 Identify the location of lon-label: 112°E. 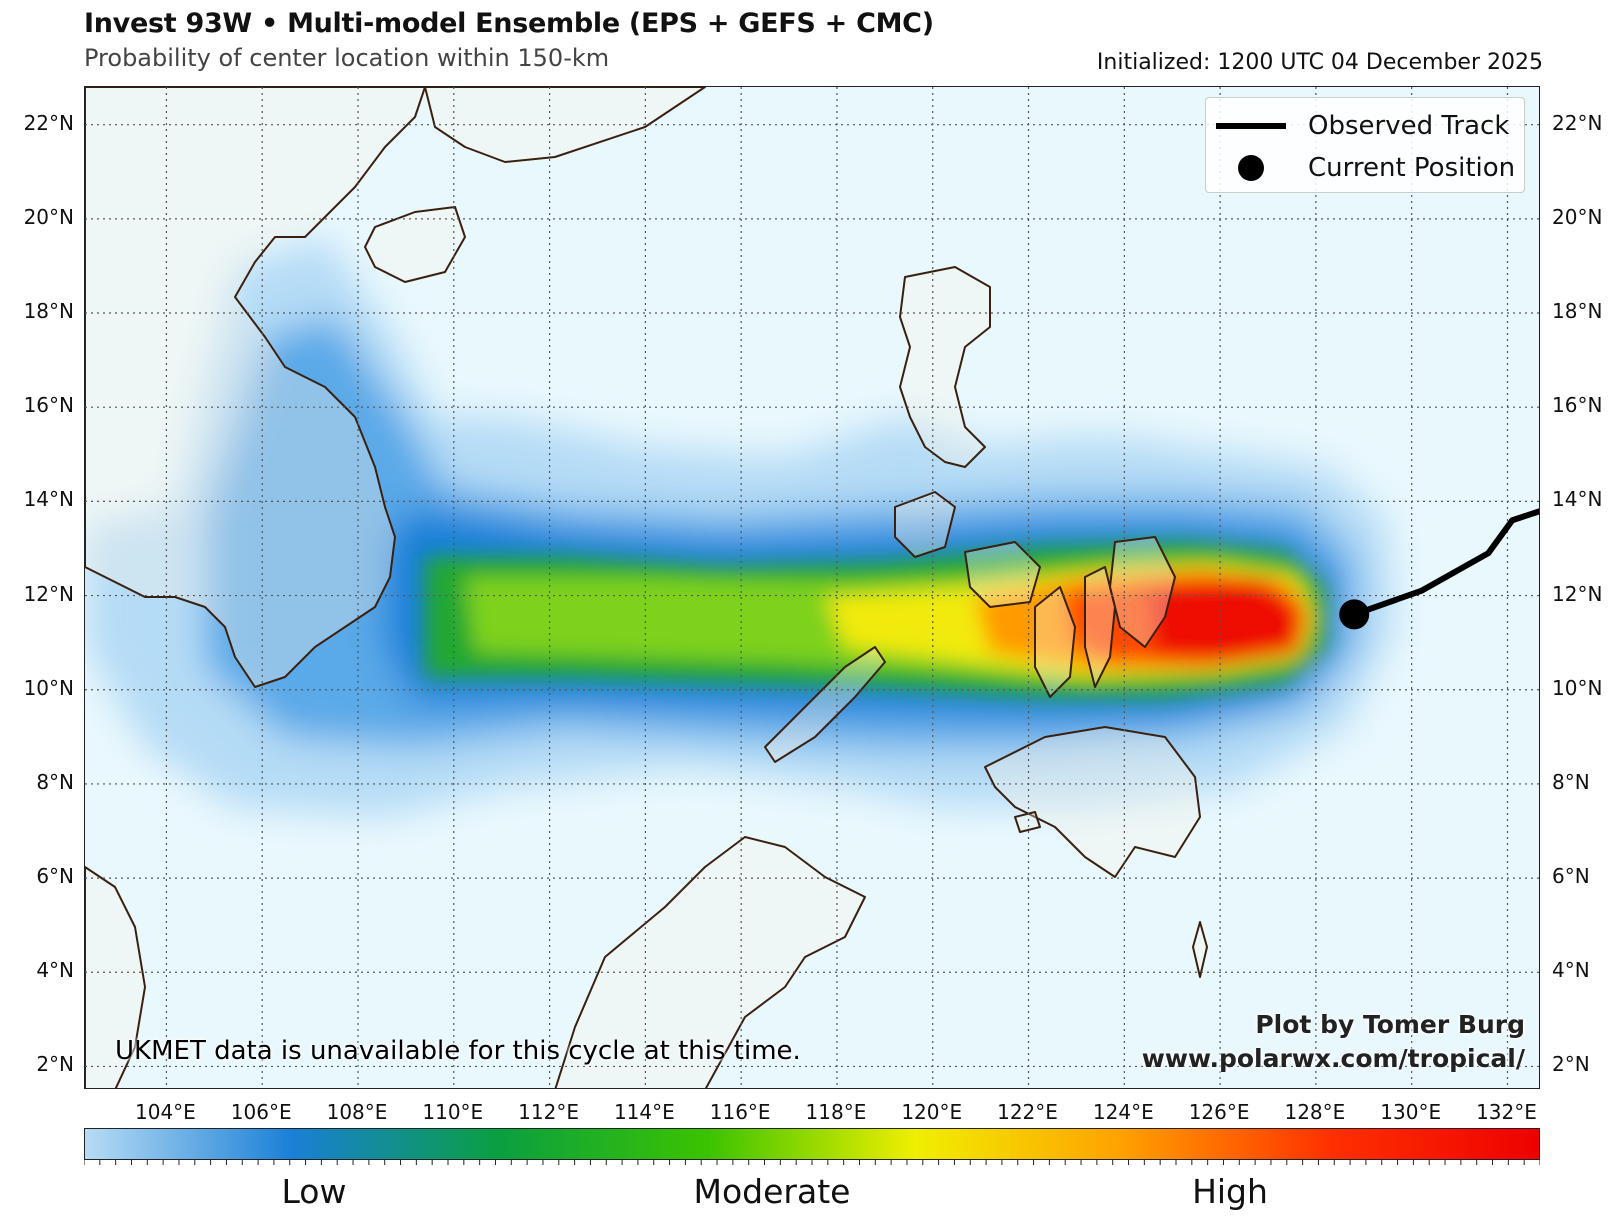
(548, 1112).